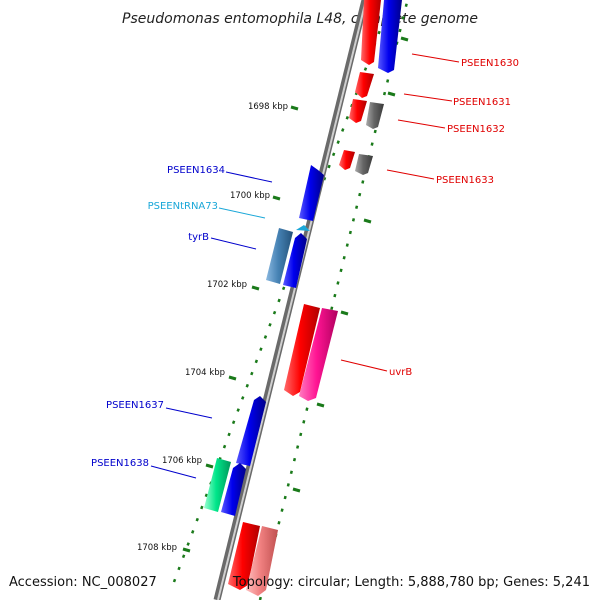  Describe the element at coordinates (303, 228) in the screenshot. I see `gene-pseentrna73` at that location.